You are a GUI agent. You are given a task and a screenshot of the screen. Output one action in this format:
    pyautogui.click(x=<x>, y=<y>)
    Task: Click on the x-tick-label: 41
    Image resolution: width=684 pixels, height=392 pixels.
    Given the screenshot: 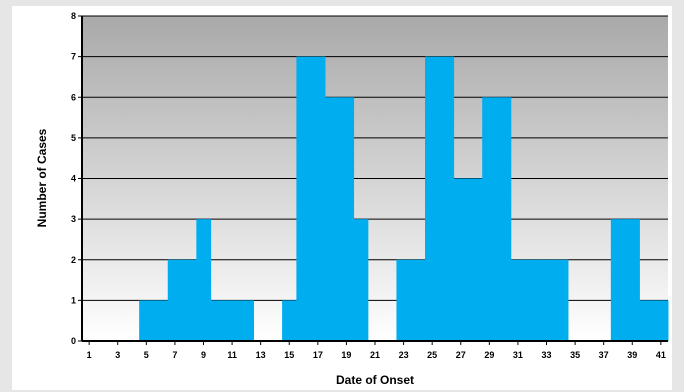 What is the action you would take?
    pyautogui.click(x=661, y=355)
    